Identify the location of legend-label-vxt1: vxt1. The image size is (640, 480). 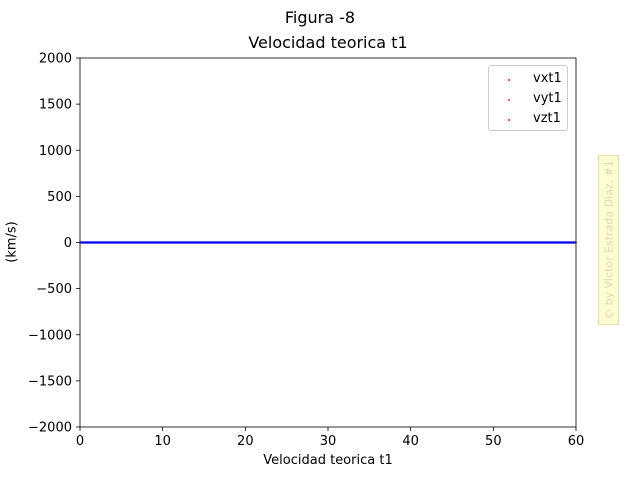
(547, 78).